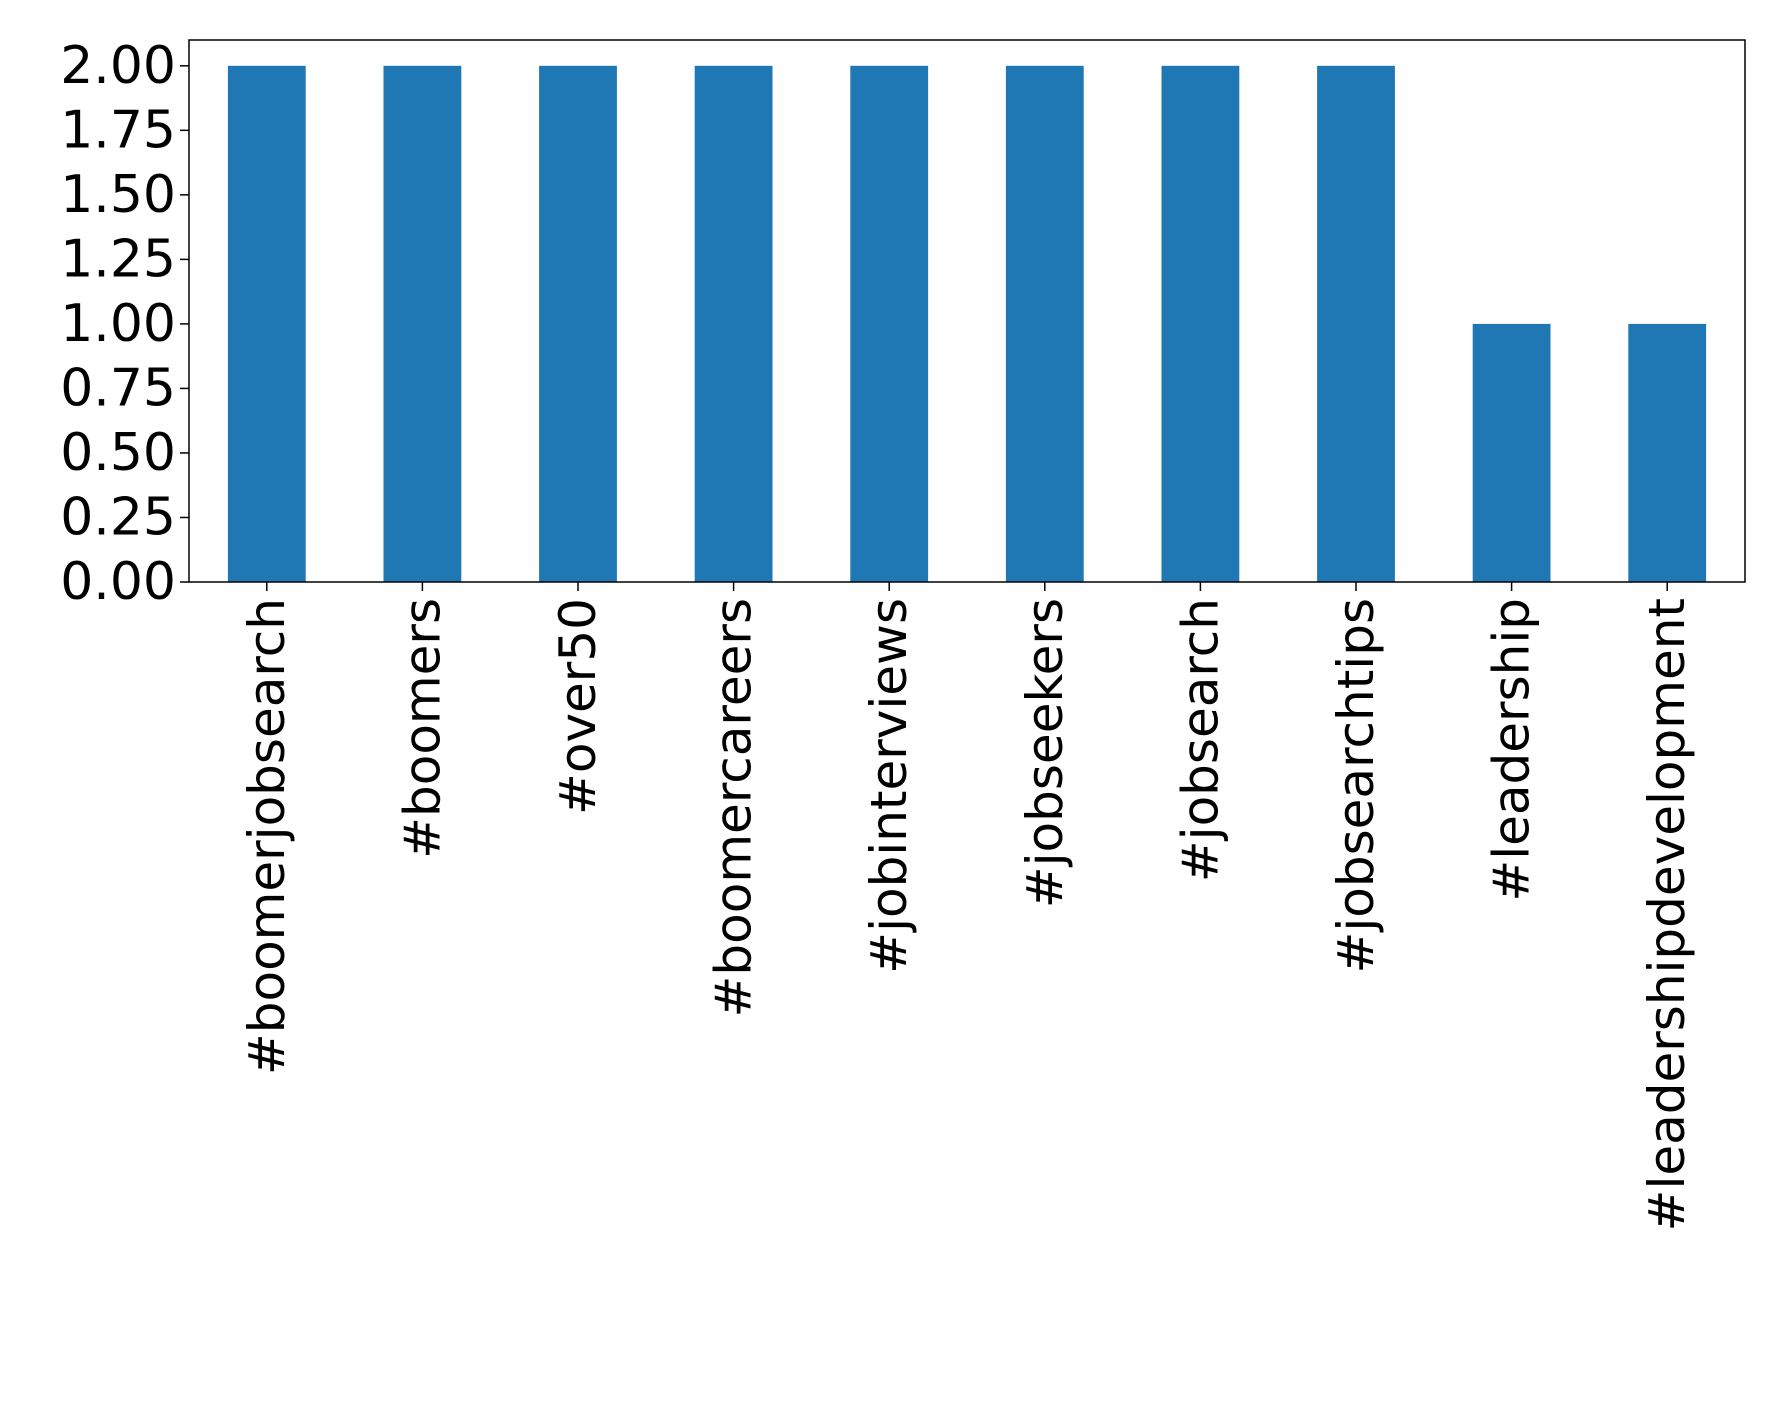 The image size is (1778, 1420). What do you see at coordinates (889, 324) in the screenshot?
I see `bar-jobinterviews` at bounding box center [889, 324].